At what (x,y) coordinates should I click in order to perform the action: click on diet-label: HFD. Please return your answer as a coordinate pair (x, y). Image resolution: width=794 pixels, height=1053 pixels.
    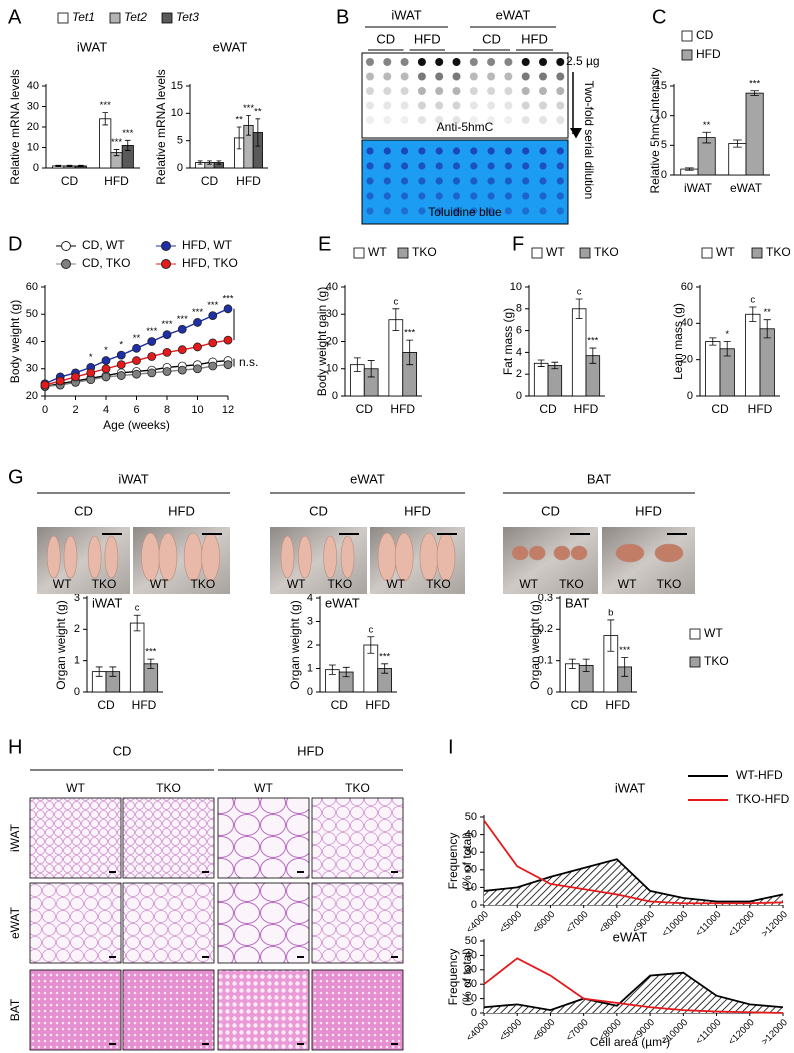
    Looking at the image, I should click on (427, 38).